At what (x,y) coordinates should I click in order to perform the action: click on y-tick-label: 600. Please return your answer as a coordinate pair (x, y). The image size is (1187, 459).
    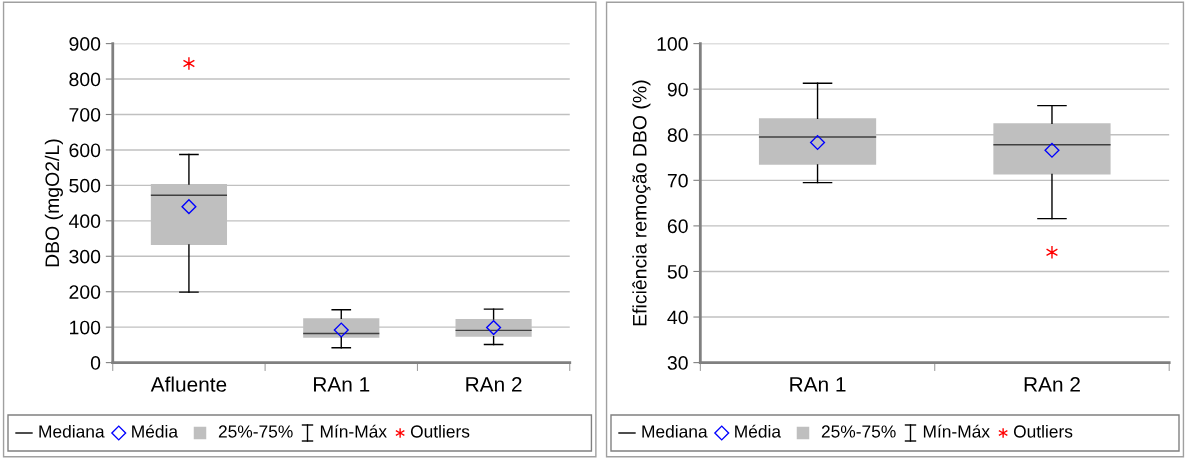
    Looking at the image, I should click on (85, 150).